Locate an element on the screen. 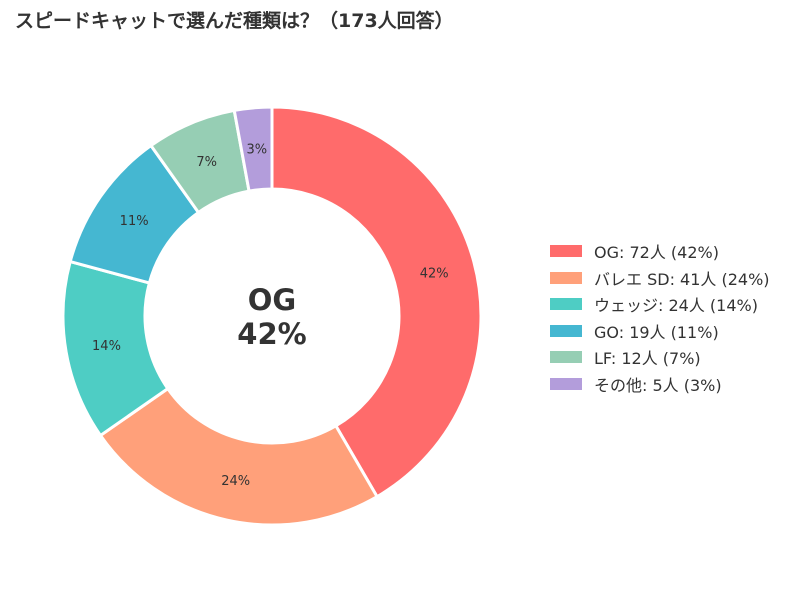 This screenshot has width=802, height=589. legend-label: LF: 12人 (7%) is located at coordinates (647, 359).